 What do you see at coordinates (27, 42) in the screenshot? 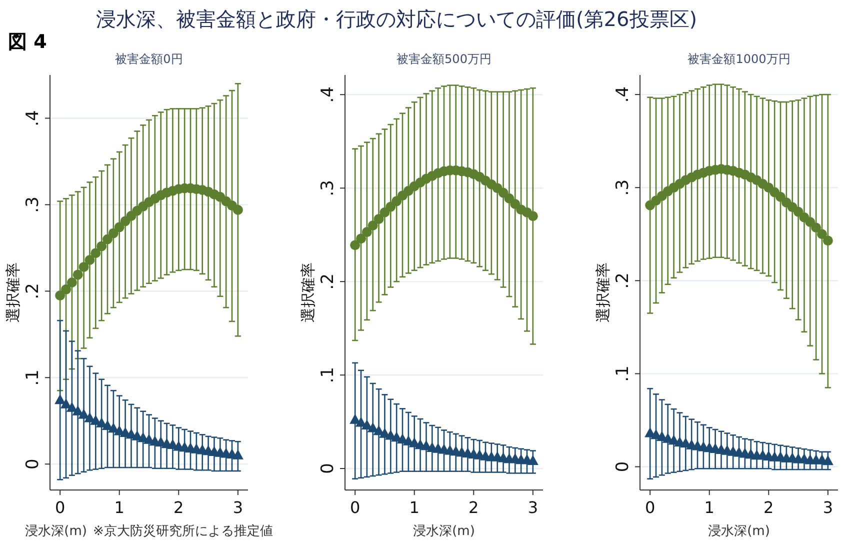
I see `caption: 図 4` at bounding box center [27, 42].